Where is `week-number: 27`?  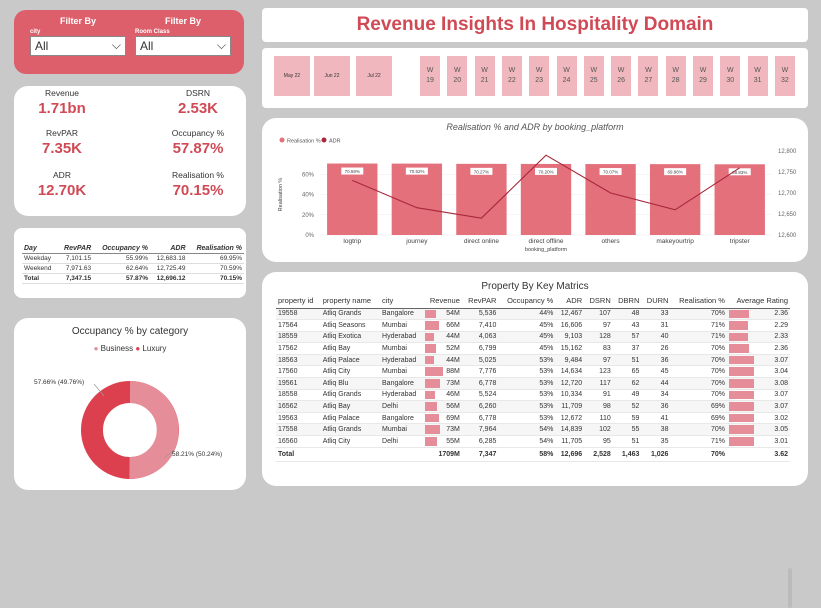
week-number: 27 is located at coordinates (648, 81).